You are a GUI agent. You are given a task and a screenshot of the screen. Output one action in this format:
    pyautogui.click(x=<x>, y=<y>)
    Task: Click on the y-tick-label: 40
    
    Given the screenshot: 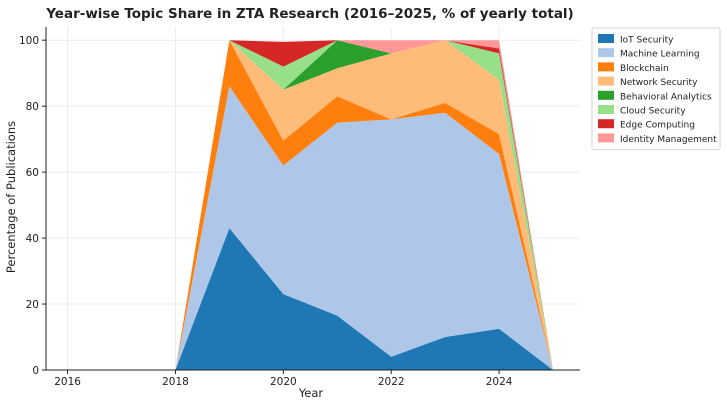 What is the action you would take?
    pyautogui.click(x=32, y=239)
    